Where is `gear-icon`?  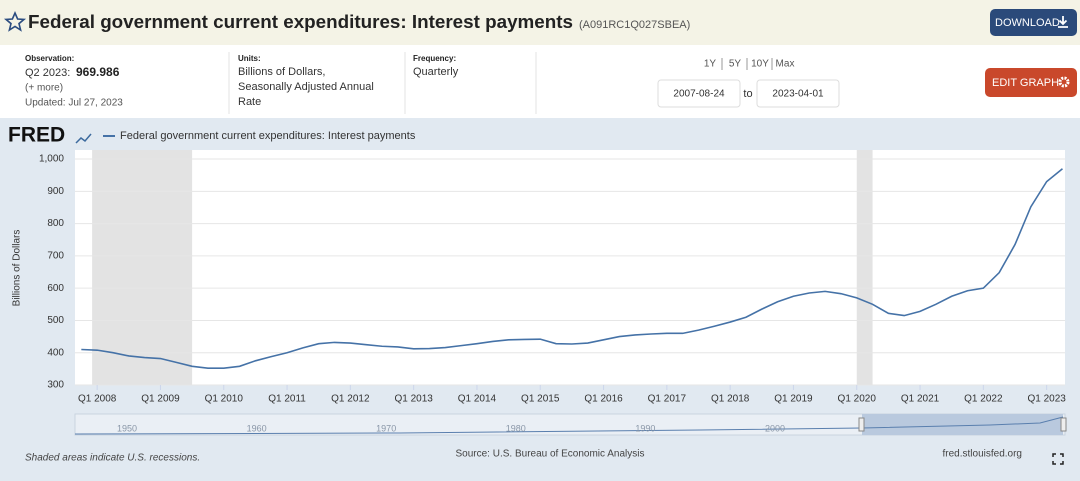
gear-icon is located at coordinates (1064, 82).